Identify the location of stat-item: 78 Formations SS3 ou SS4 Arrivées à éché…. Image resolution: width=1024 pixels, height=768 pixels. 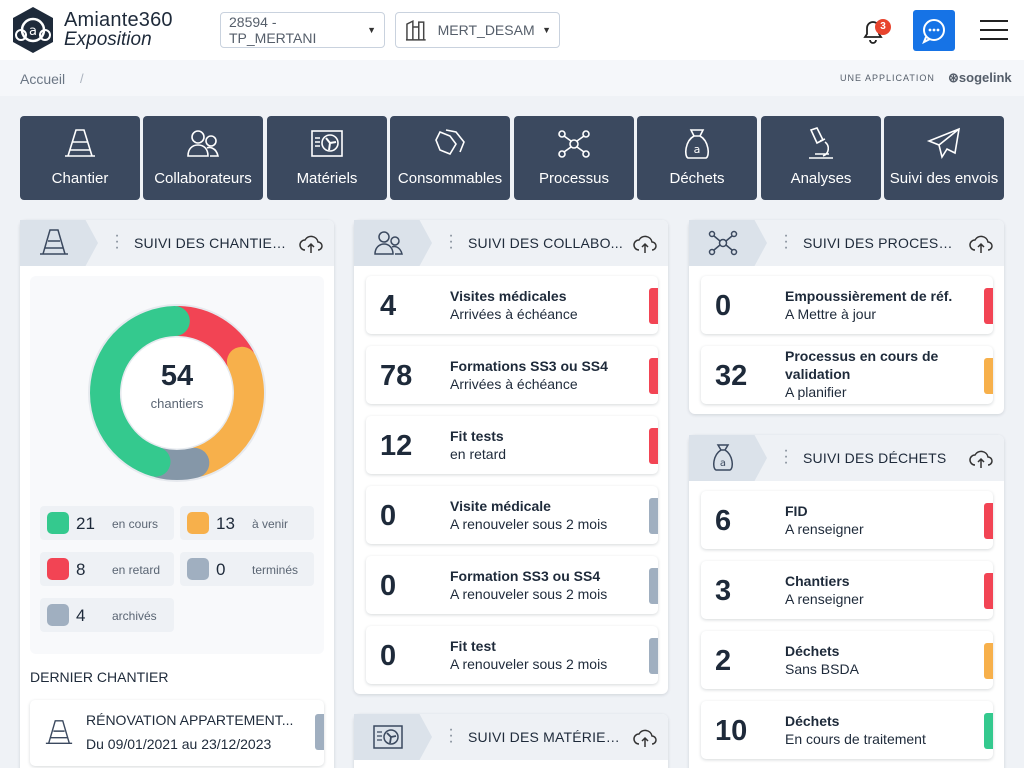
(512, 375).